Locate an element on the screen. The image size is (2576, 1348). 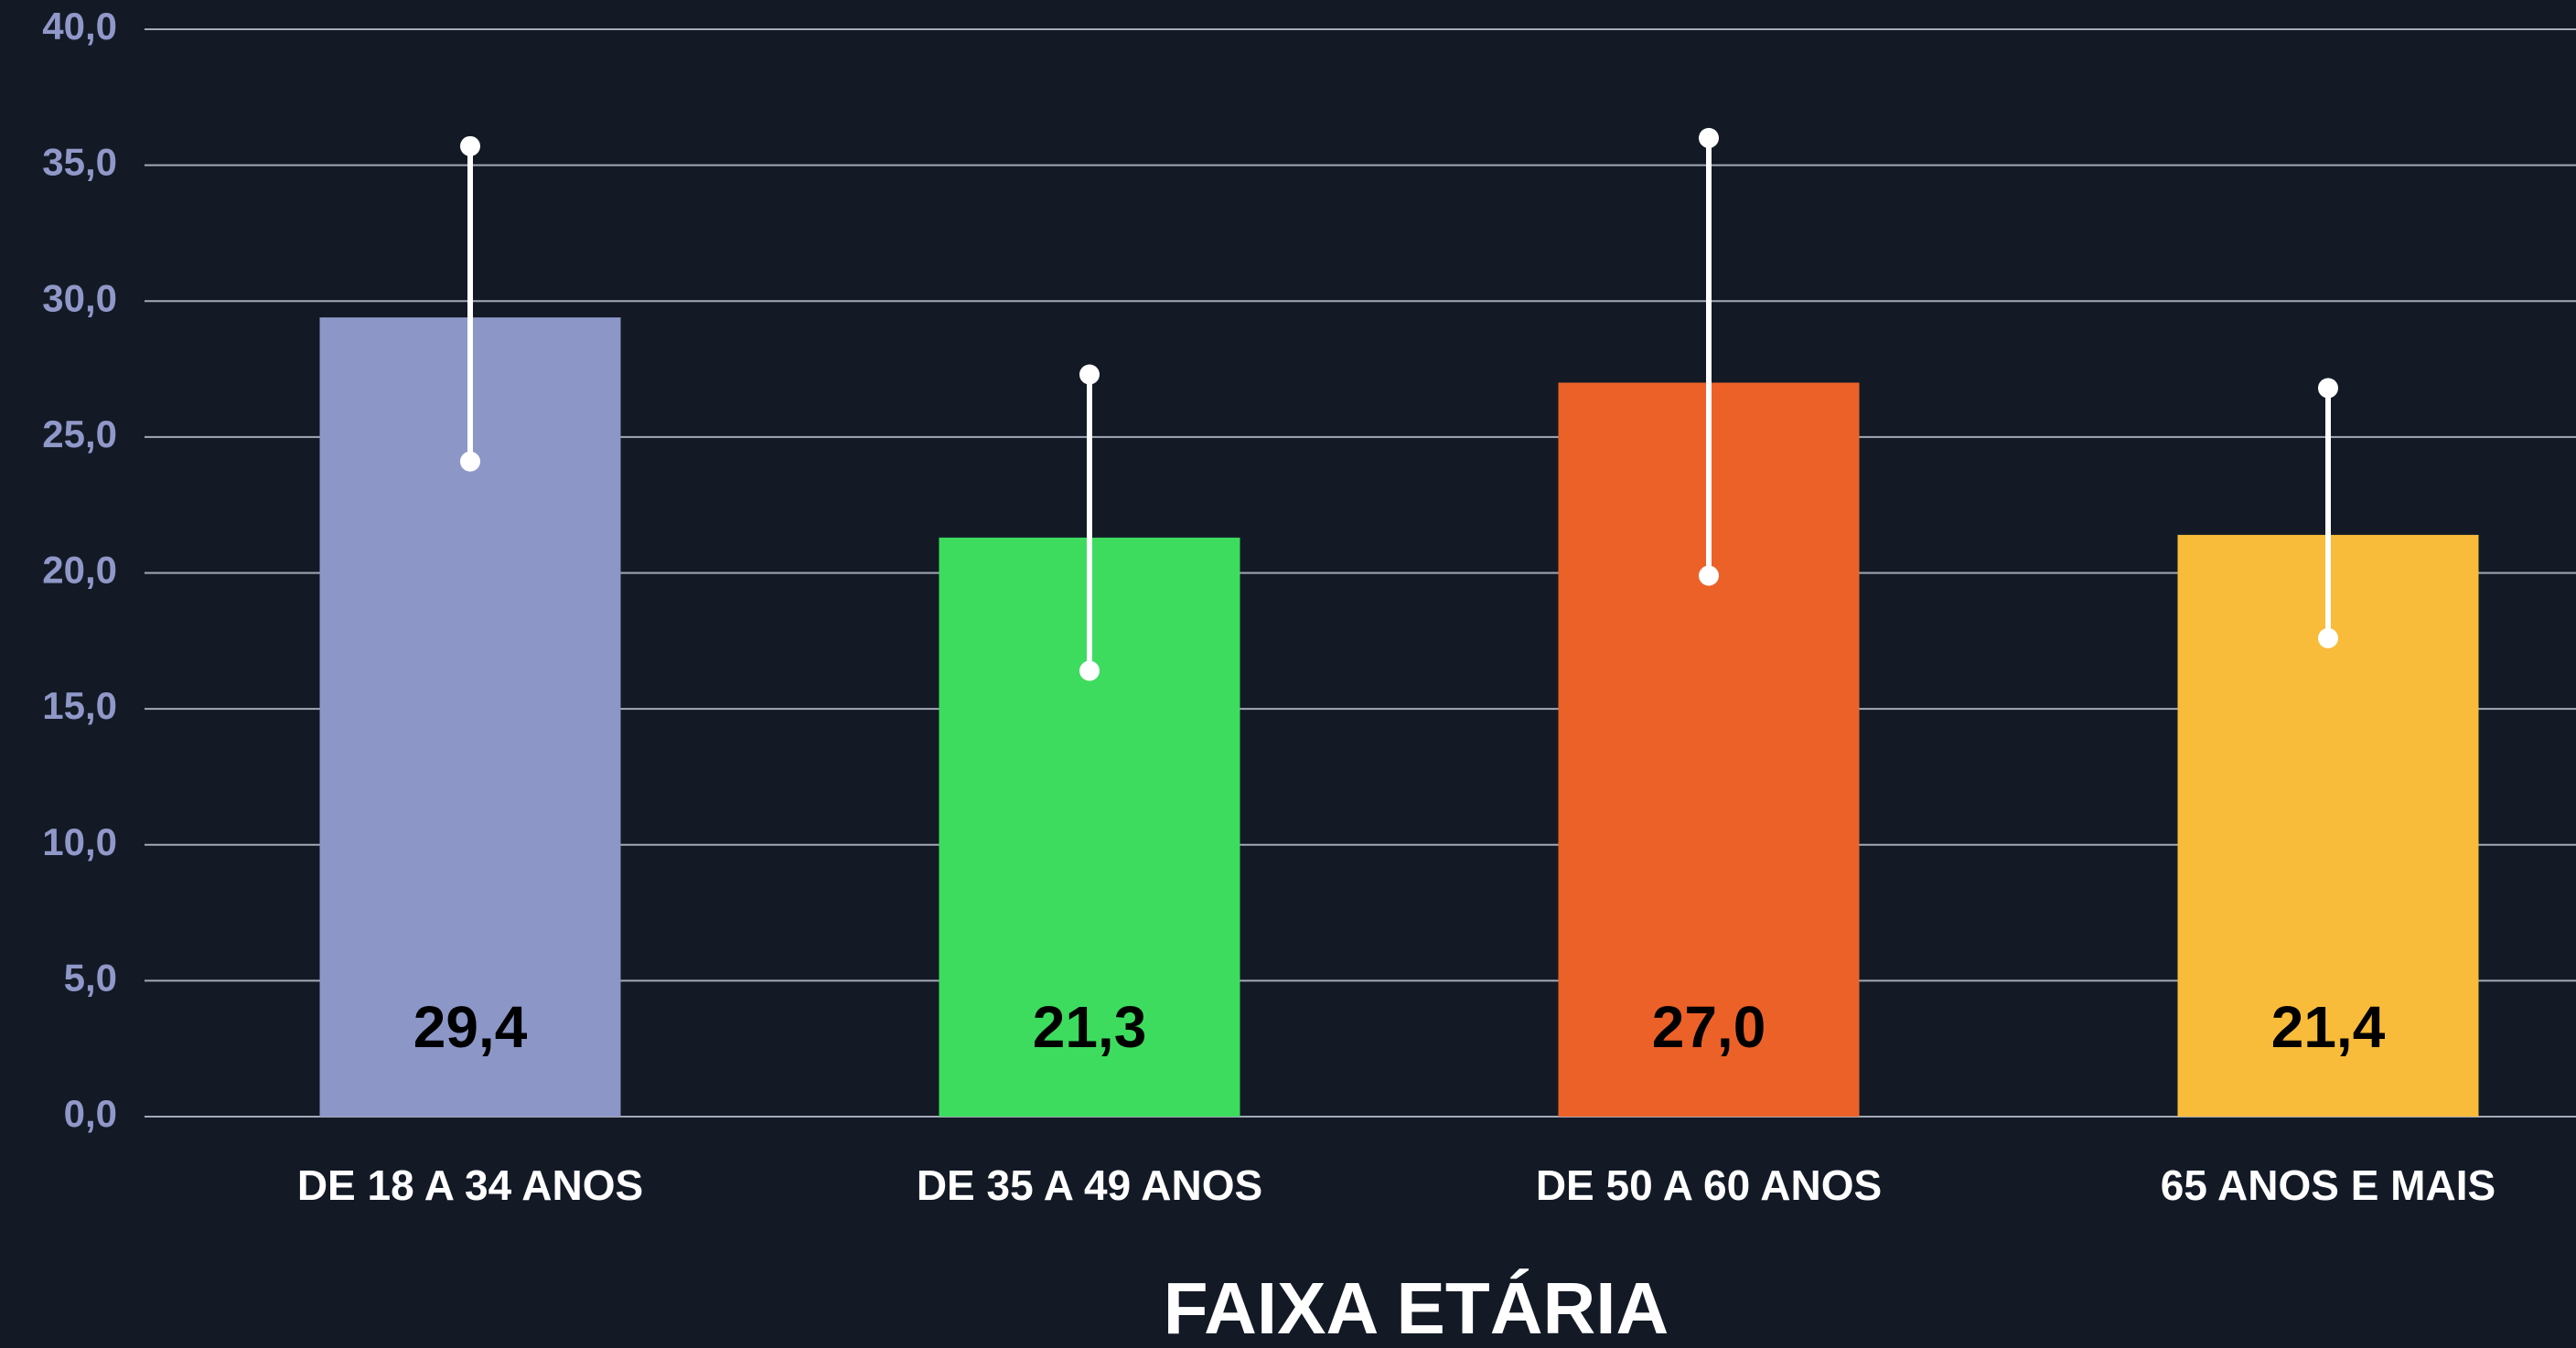
x-axis-label: FAIXA ETÁRIA is located at coordinates (1416, 1308).